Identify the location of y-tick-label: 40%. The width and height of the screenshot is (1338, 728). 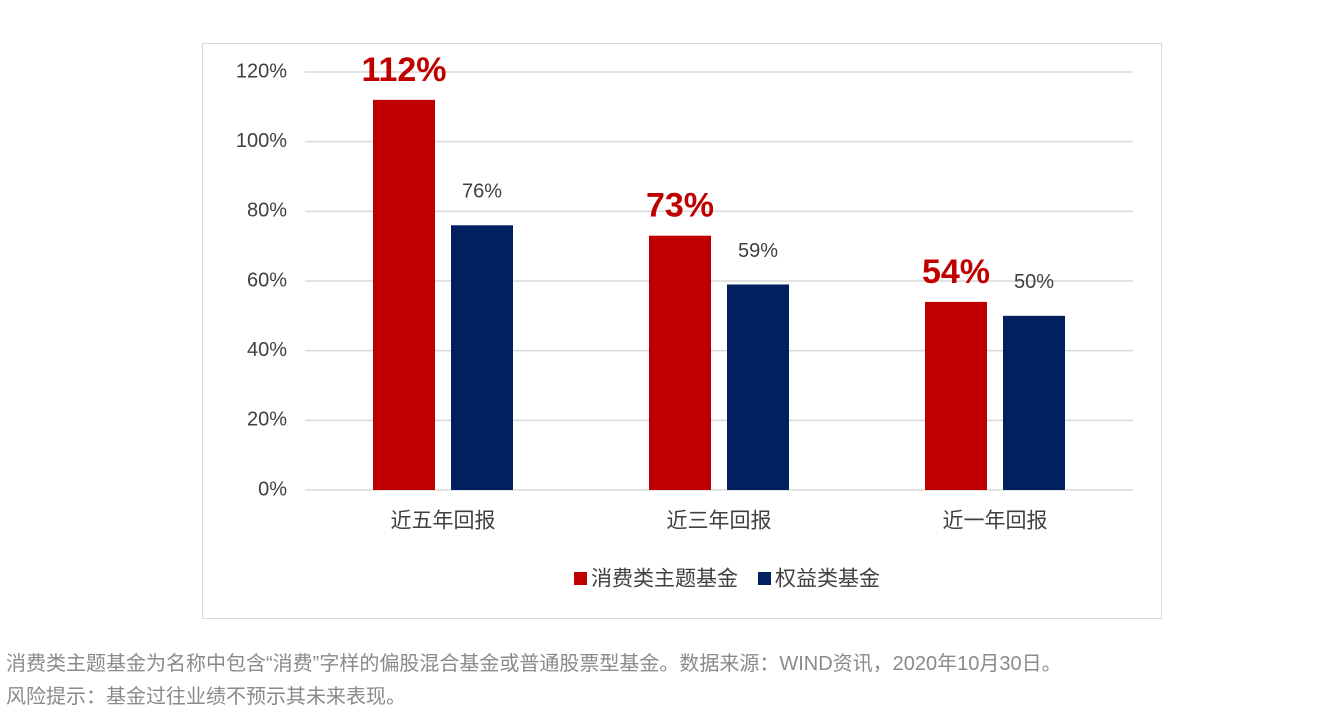
(267, 350).